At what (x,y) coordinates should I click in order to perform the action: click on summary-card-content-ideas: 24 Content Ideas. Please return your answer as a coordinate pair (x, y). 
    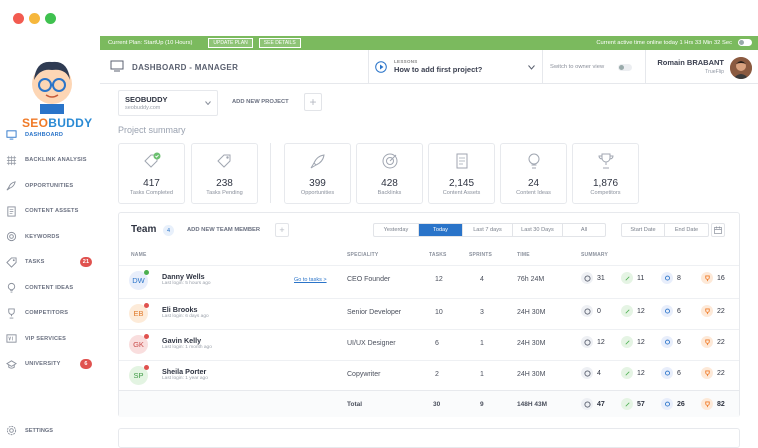
    Looking at the image, I should click on (533, 173).